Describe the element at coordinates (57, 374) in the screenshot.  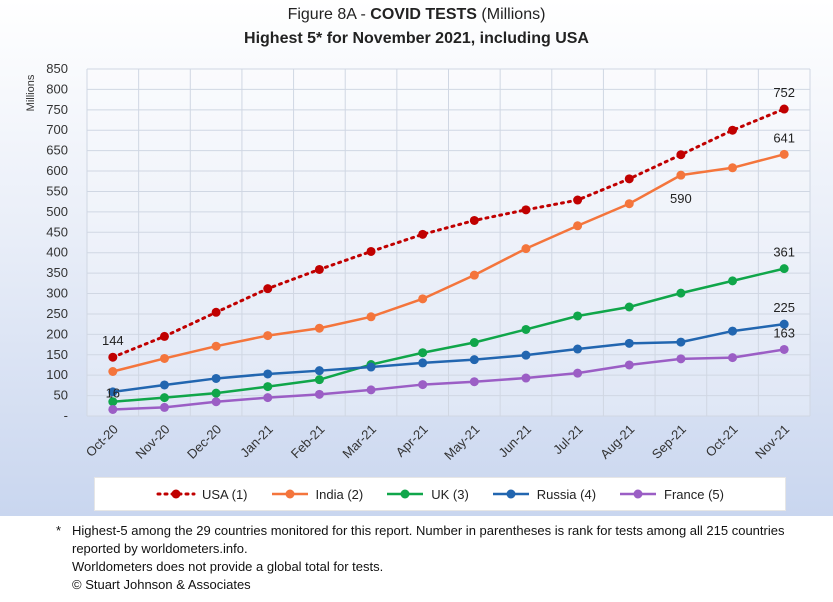
I see `y-tick-label: 100` at that location.